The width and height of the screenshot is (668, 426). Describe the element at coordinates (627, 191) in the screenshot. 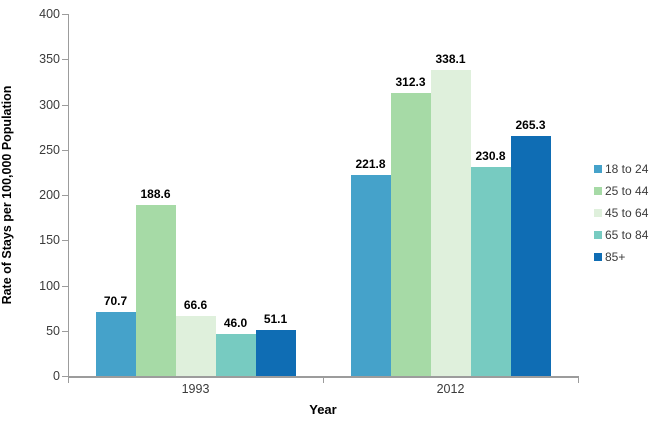

I see `legend-label: 25 to 44` at that location.